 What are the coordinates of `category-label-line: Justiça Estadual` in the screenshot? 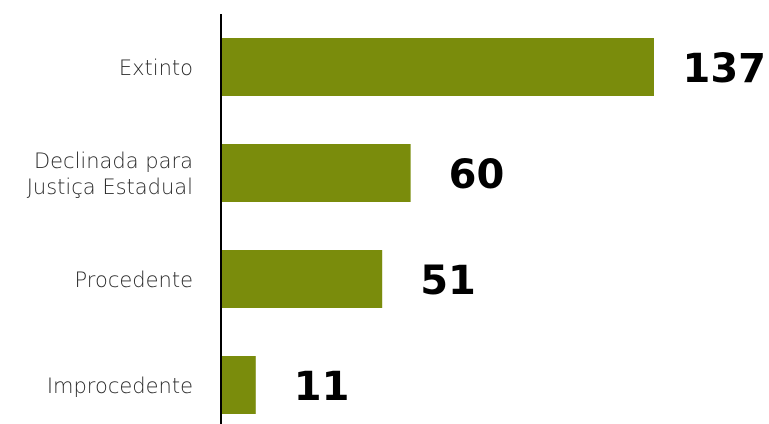 It's located at (110, 187).